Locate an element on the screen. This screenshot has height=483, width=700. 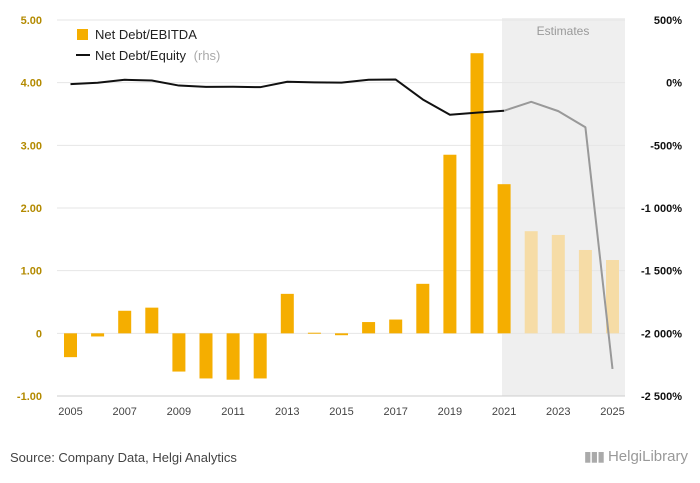
x-tick-label: 2009 is located at coordinates (179, 412).